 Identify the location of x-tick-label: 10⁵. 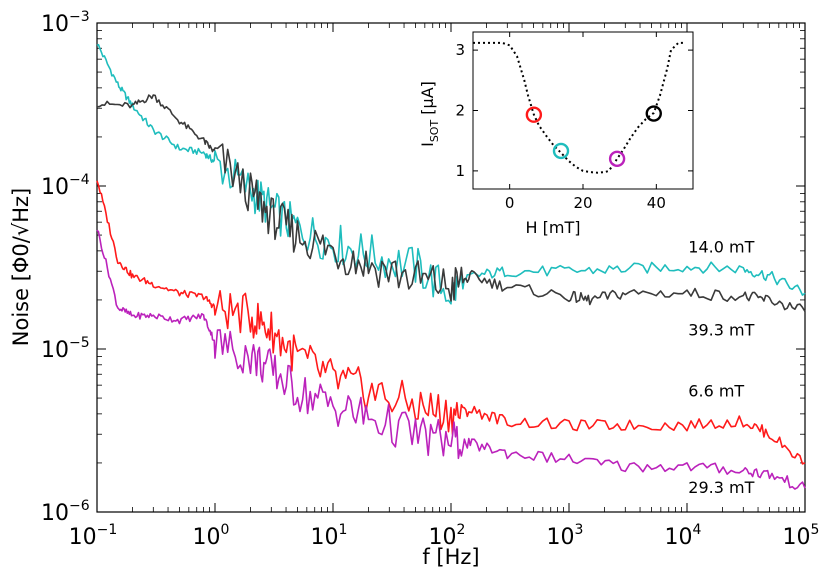
(801, 536).